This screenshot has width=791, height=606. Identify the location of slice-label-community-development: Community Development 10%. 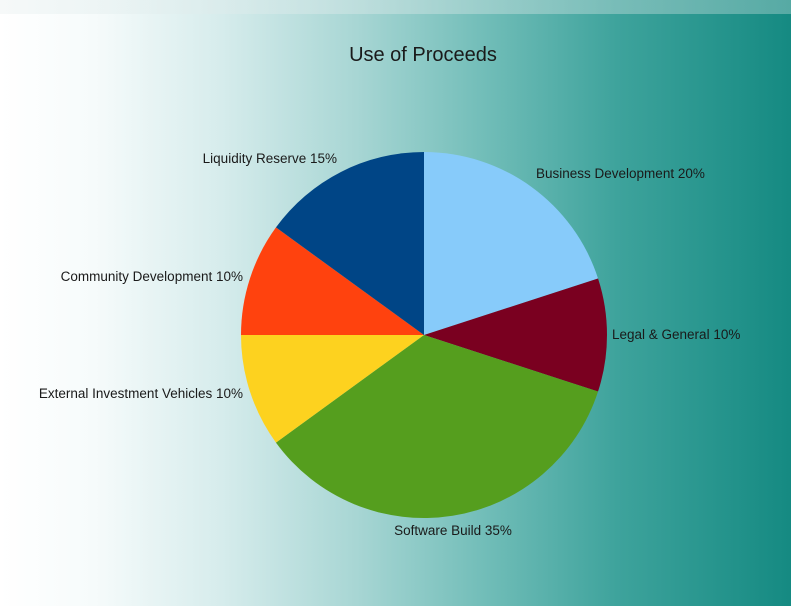
(152, 276).